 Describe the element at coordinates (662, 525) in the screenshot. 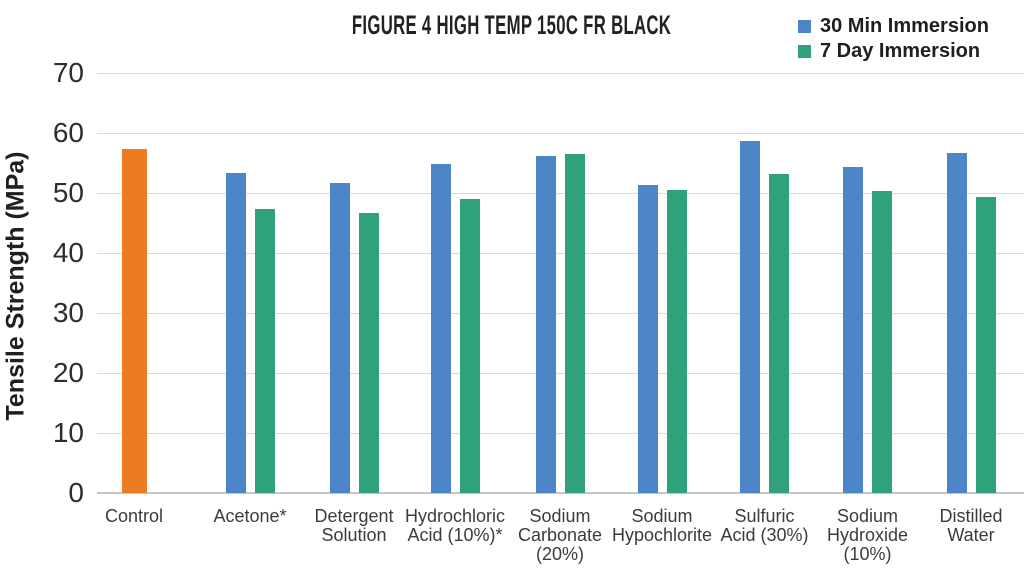

I see `x-tick-label: Sodium Hypochlorite` at that location.